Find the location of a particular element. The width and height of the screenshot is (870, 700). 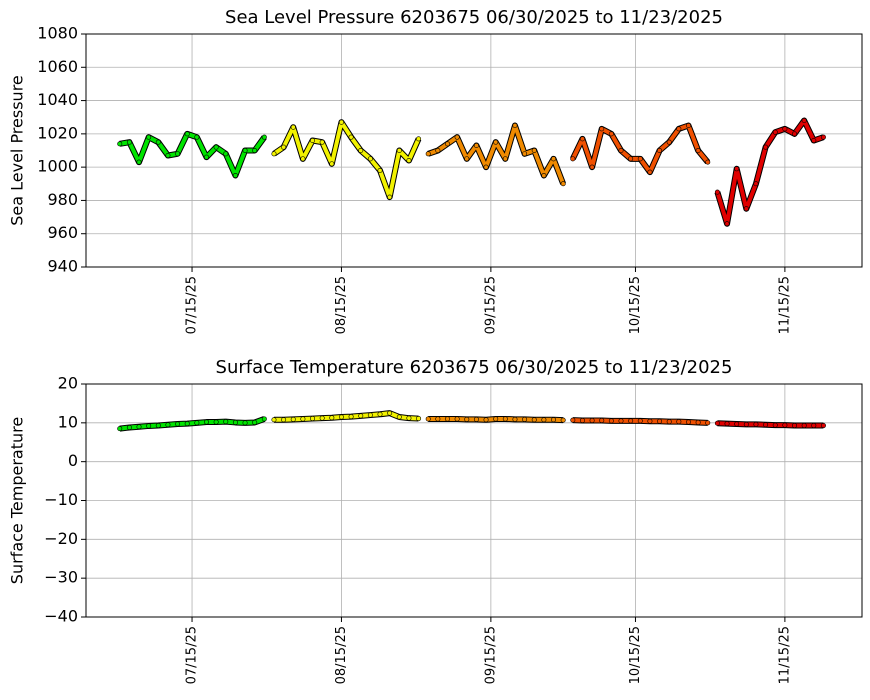

y-tick-label: 1080 is located at coordinates (57, 33).